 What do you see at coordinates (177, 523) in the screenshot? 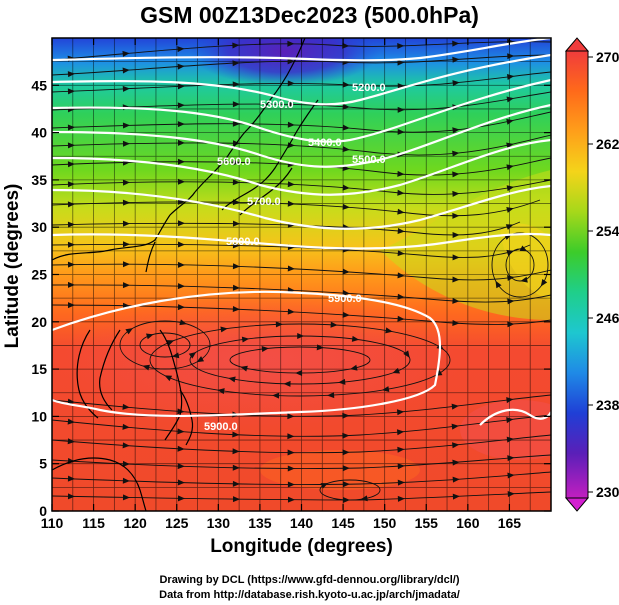
I see `x-tick-label: 125` at bounding box center [177, 523].